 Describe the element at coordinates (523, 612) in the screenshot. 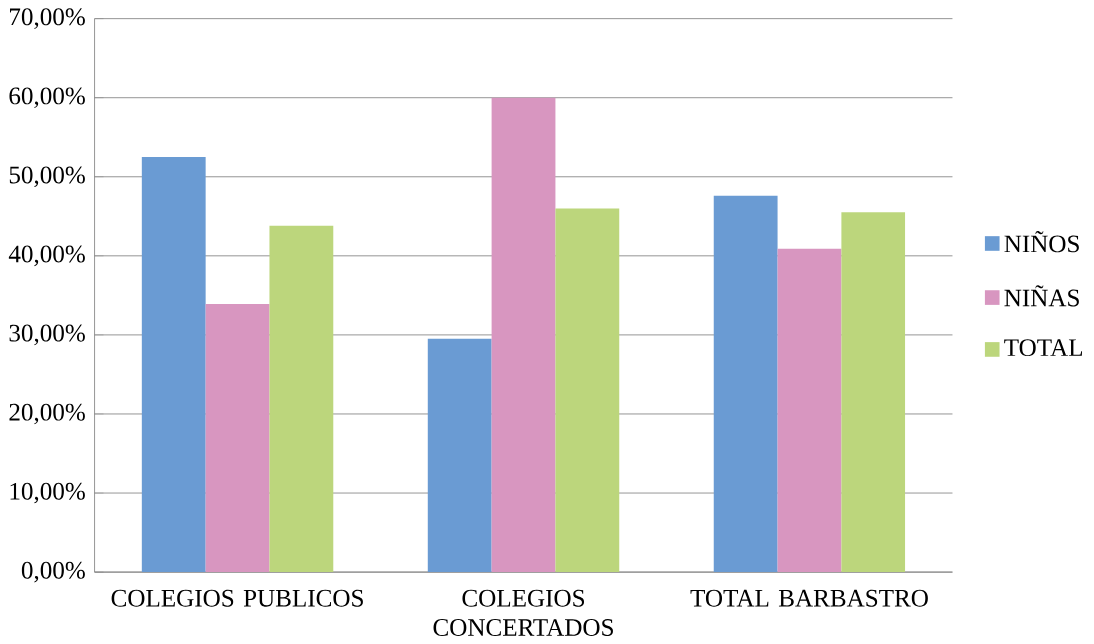

I see `x-tick-label: COLEGIOS CONCERTADOS` at that location.